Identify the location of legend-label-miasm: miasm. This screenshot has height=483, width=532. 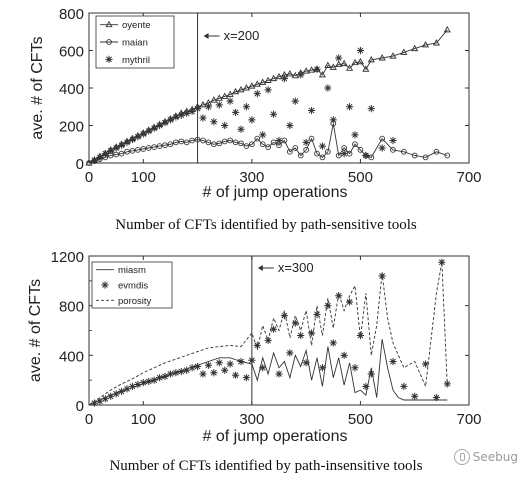
(132, 270).